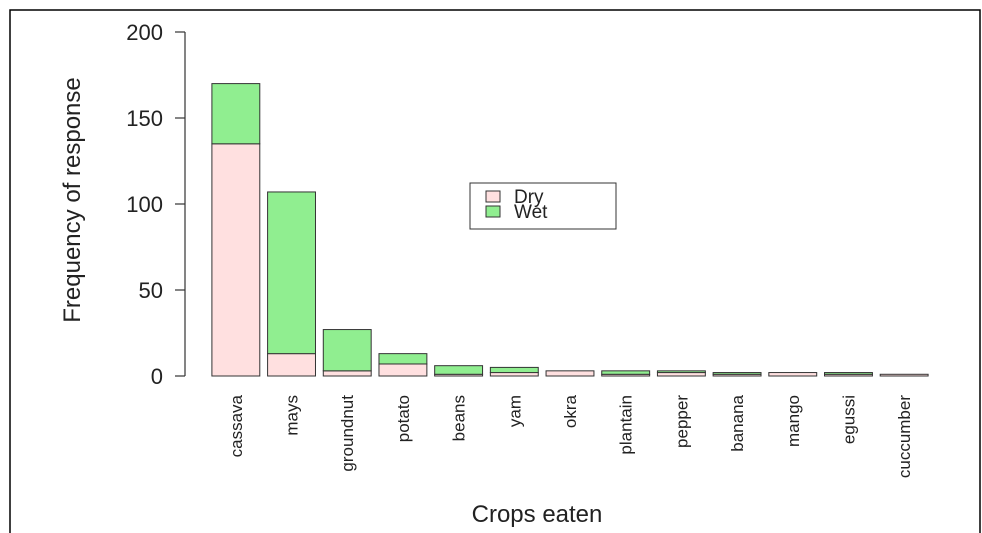 The height and width of the screenshot is (533, 982). Describe the element at coordinates (151, 290) in the screenshot. I see `y-tick-label: 50` at that location.